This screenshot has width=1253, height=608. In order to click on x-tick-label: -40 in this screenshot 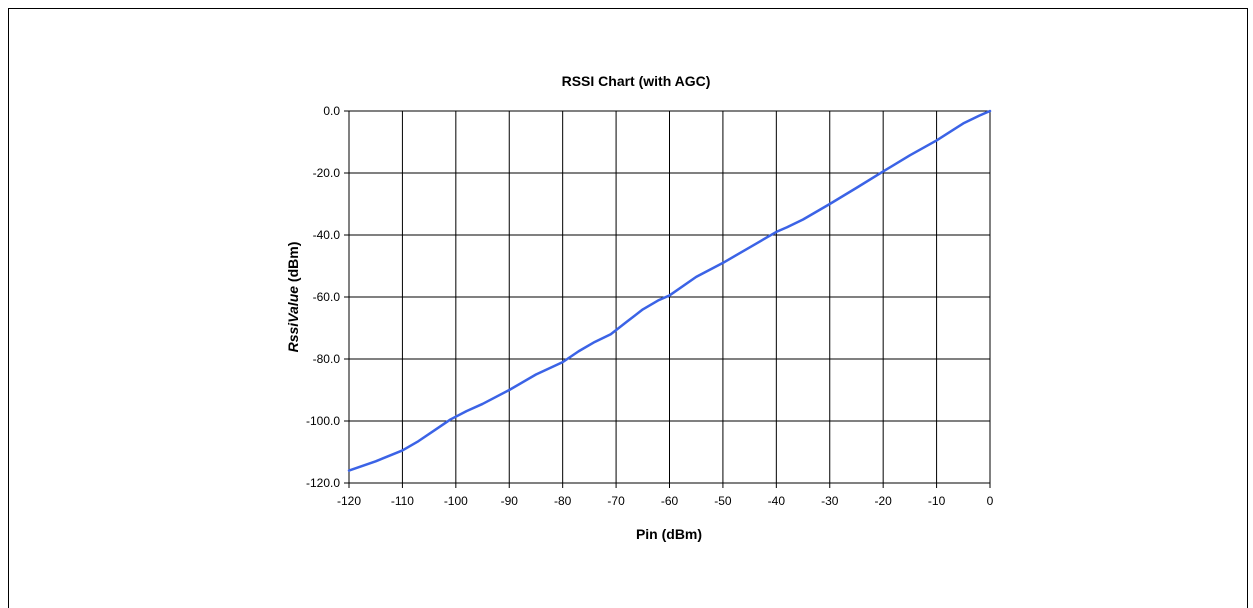, I will do `click(777, 501)`.